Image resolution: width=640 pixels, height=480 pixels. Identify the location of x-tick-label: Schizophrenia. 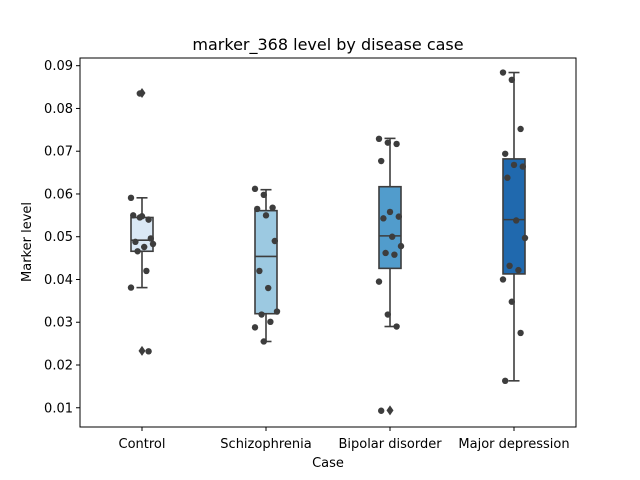
(265, 444).